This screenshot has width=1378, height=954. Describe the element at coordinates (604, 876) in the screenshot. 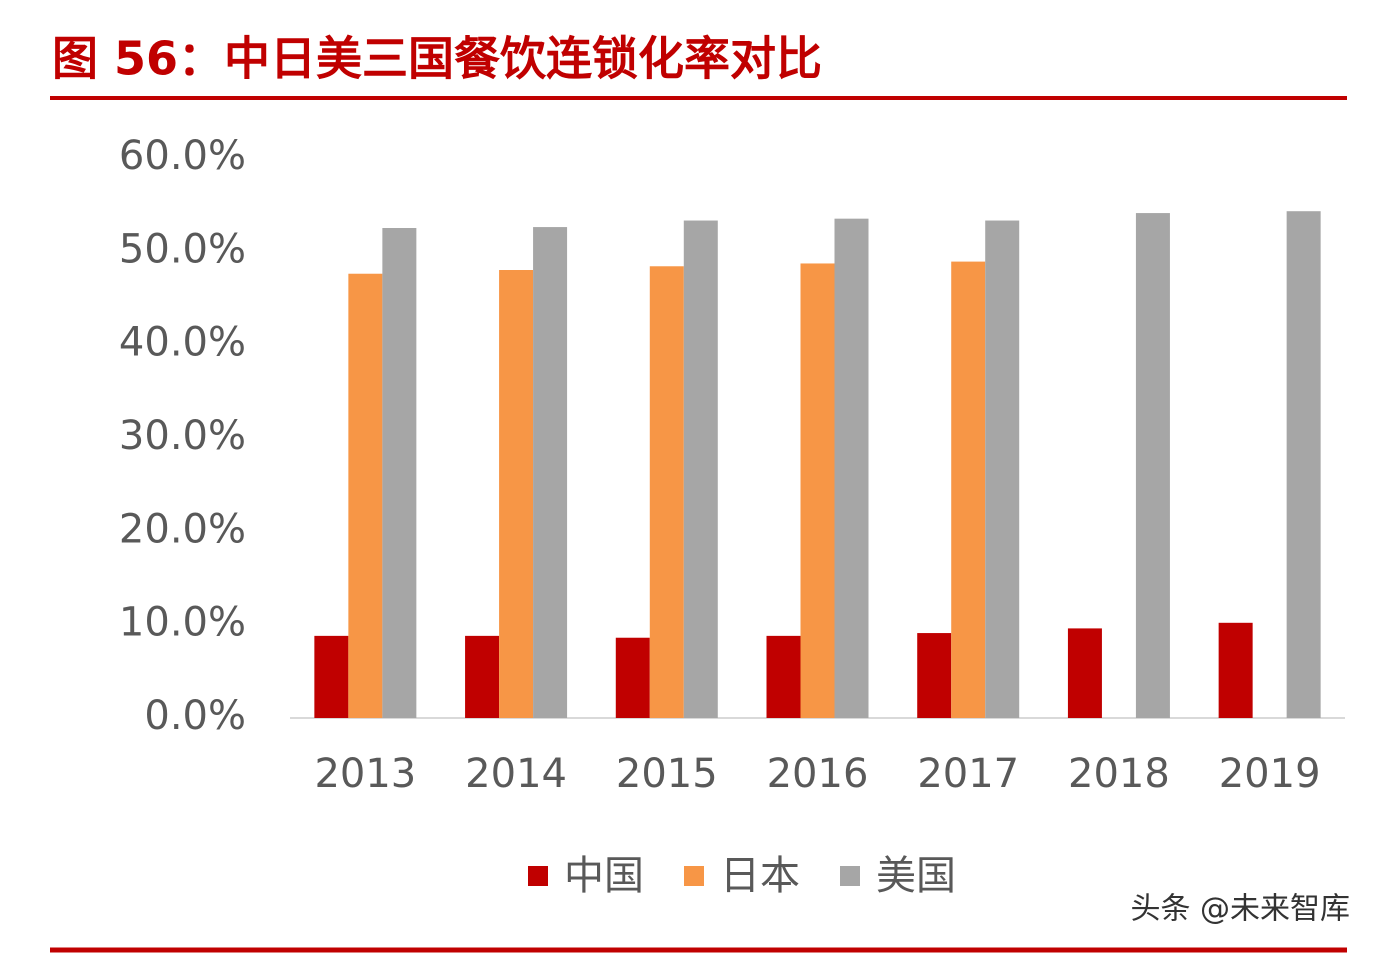

I see `legend-label: 中国` at that location.